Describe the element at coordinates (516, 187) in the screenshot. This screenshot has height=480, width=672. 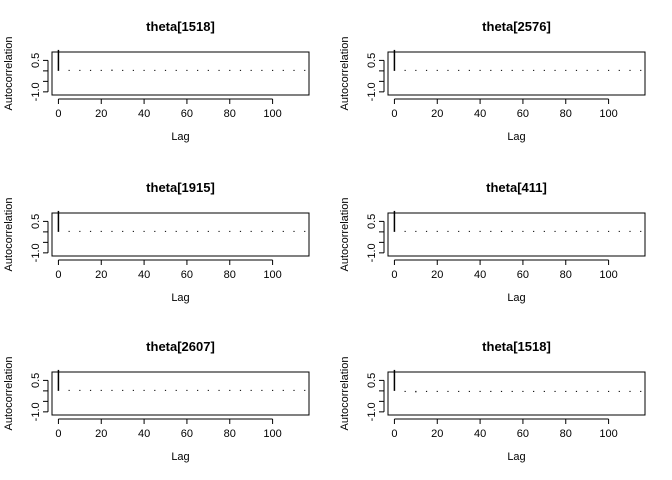
I see `panel-title: theta[411]` at that location.